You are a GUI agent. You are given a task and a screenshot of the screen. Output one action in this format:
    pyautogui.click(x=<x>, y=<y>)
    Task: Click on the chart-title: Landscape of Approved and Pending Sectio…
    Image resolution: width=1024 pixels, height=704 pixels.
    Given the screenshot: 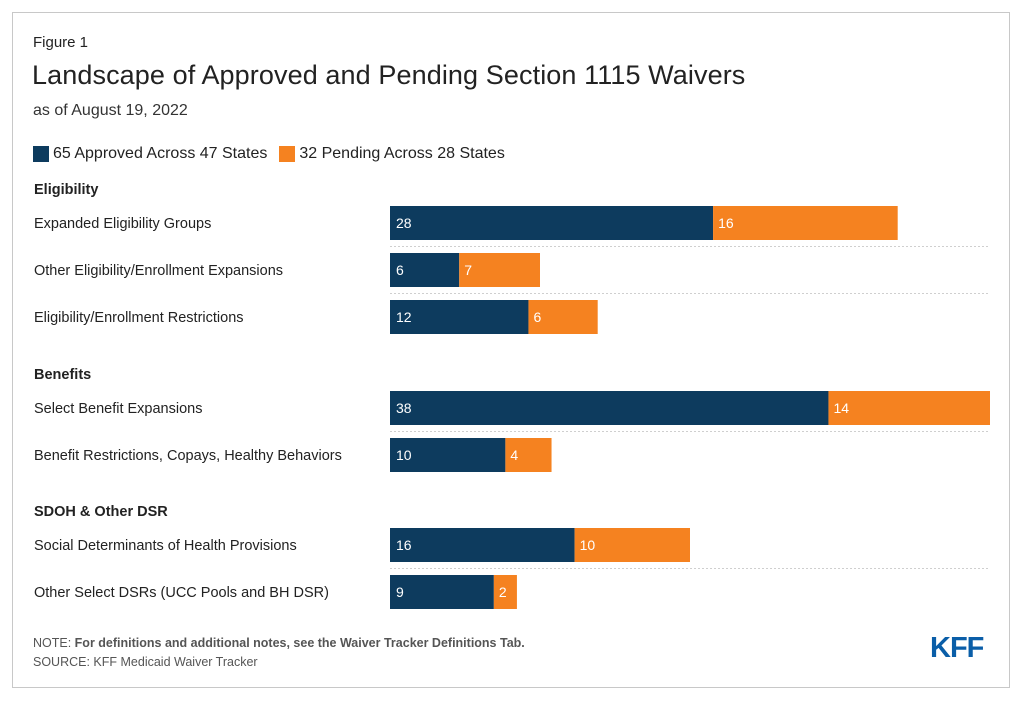 What is the action you would take?
    pyautogui.click(x=389, y=75)
    